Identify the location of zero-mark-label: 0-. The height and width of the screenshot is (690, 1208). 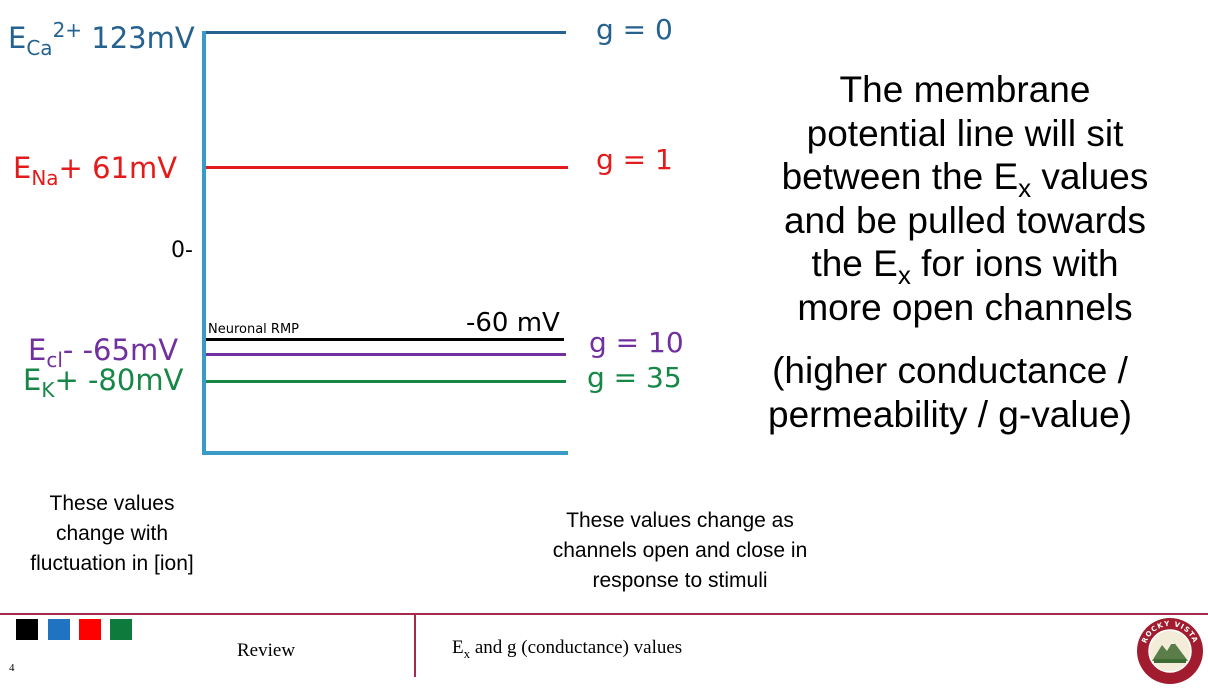
(182, 250).